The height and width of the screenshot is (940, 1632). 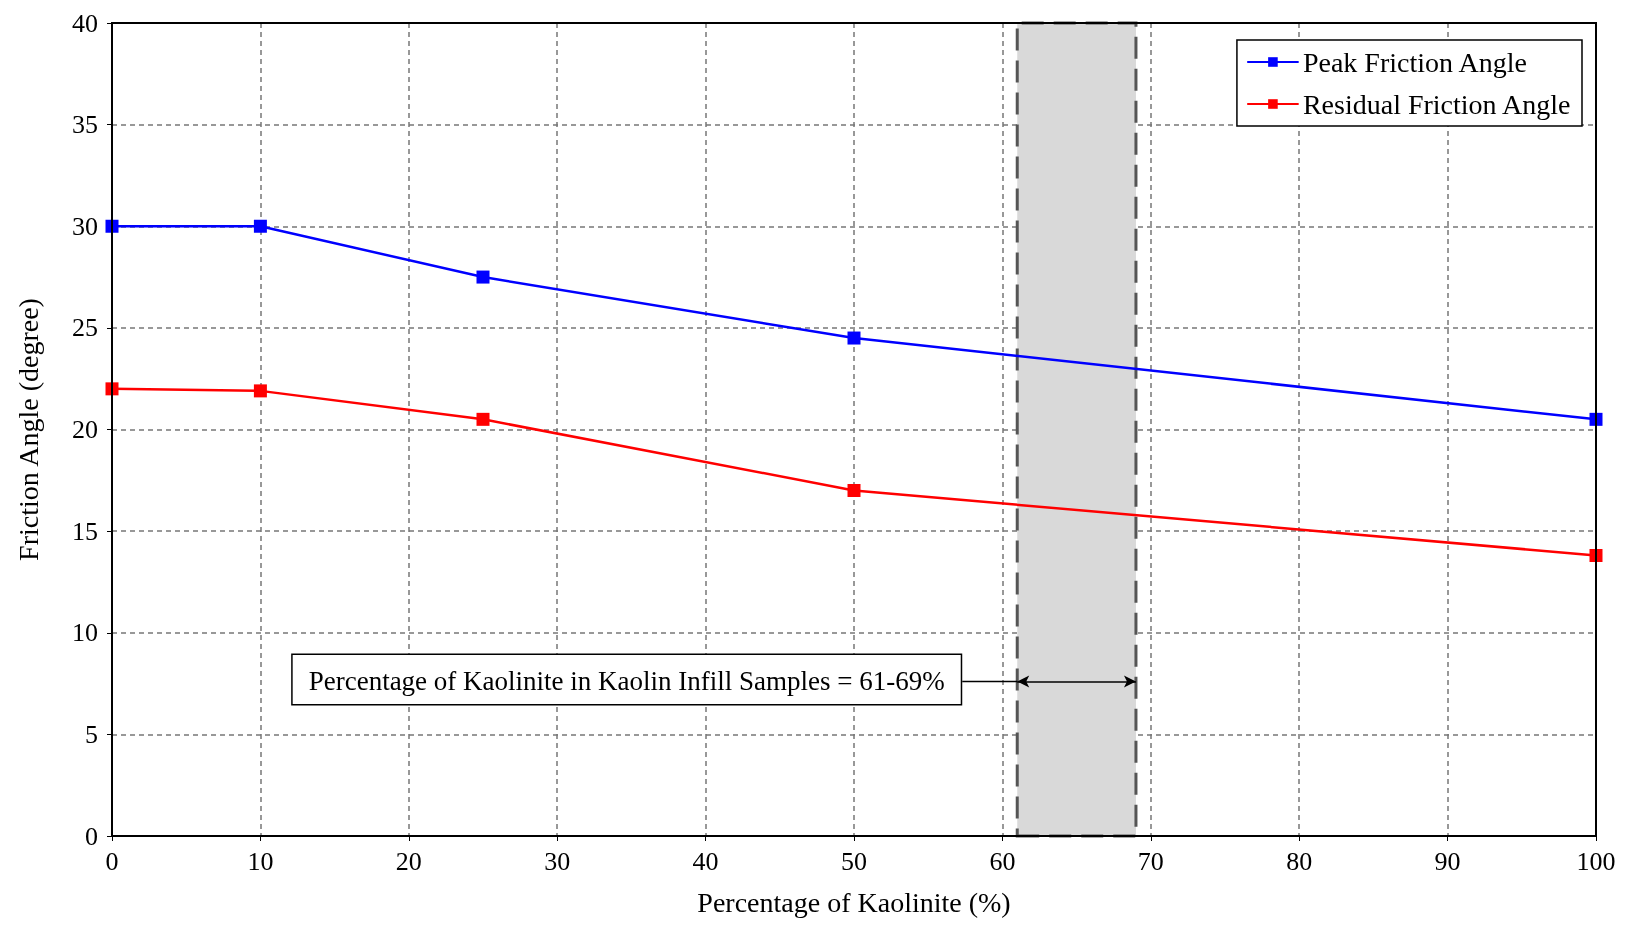 What do you see at coordinates (85, 125) in the screenshot?
I see `y-tick-label: 35` at bounding box center [85, 125].